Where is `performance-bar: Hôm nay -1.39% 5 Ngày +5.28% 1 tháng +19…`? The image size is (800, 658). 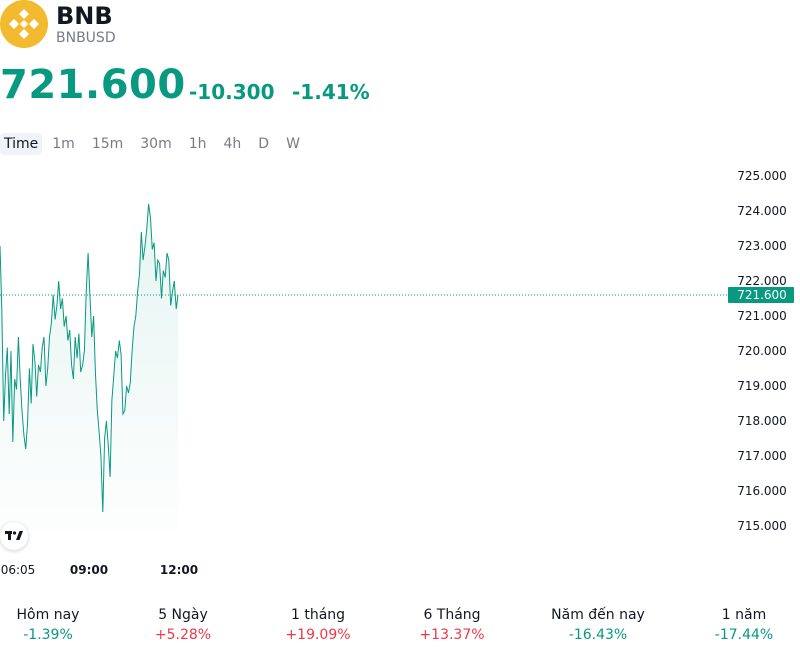 performance-bar: Hôm nay -1.39% 5 Ngày +5.28% 1 tháng +19… is located at coordinates (400, 629).